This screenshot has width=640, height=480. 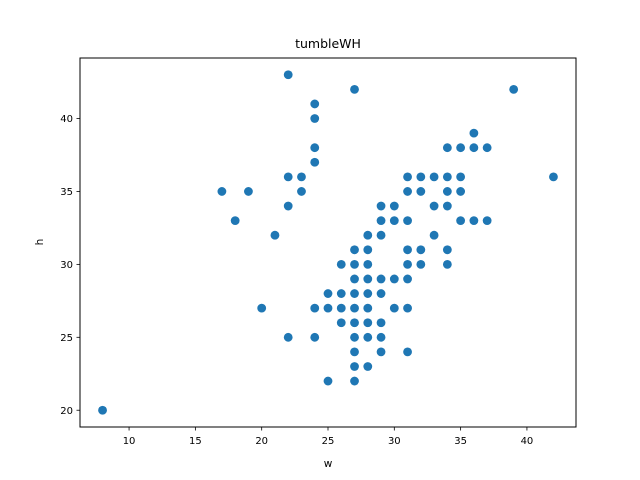 What do you see at coordinates (129, 441) in the screenshot?
I see `x-tick-label: 10` at bounding box center [129, 441].